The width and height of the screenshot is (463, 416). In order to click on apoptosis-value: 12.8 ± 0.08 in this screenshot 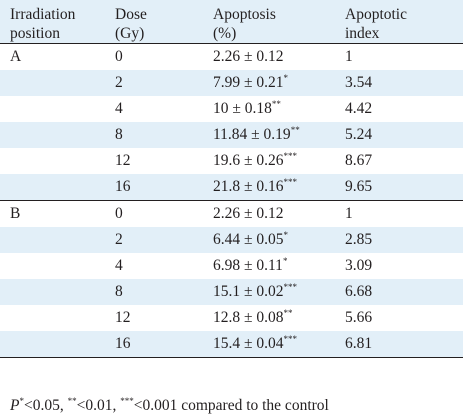, I will do `click(248, 317)`.